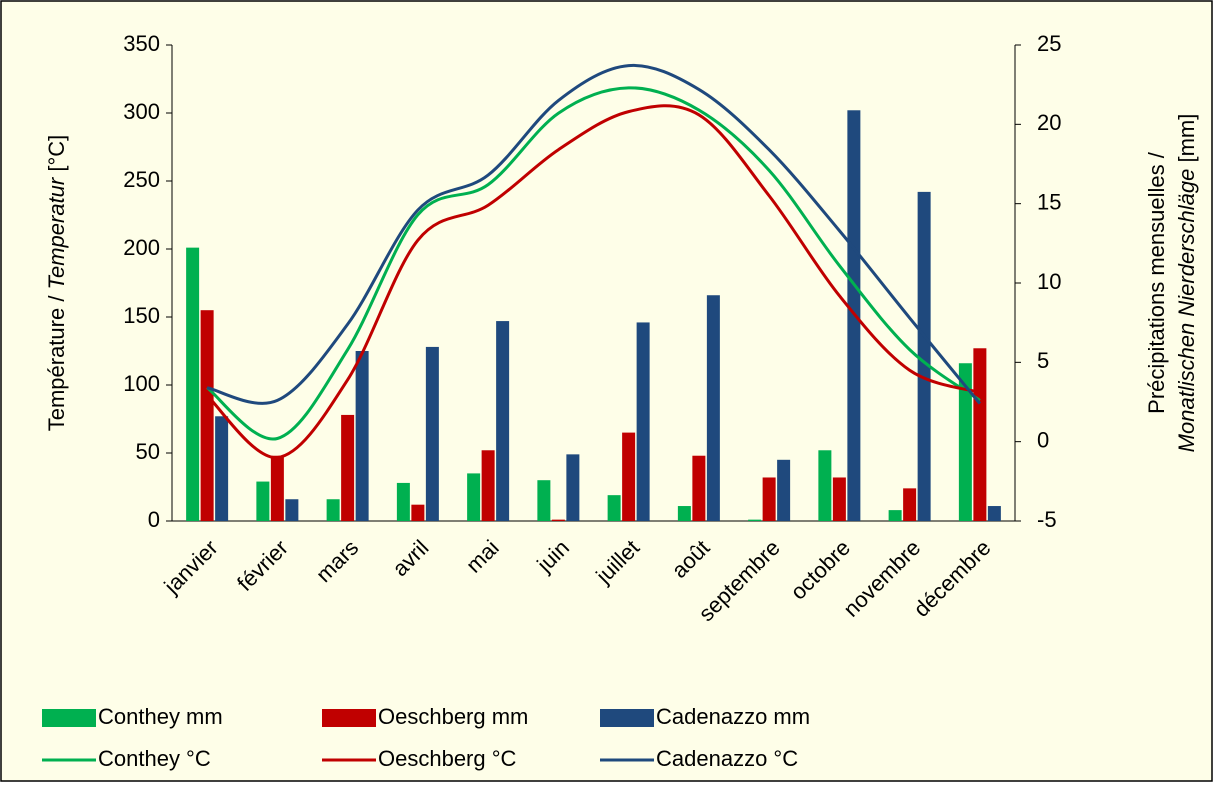 The image size is (1213, 787). Describe the element at coordinates (141, 179) in the screenshot. I see `y-tick-label: 250` at that location.